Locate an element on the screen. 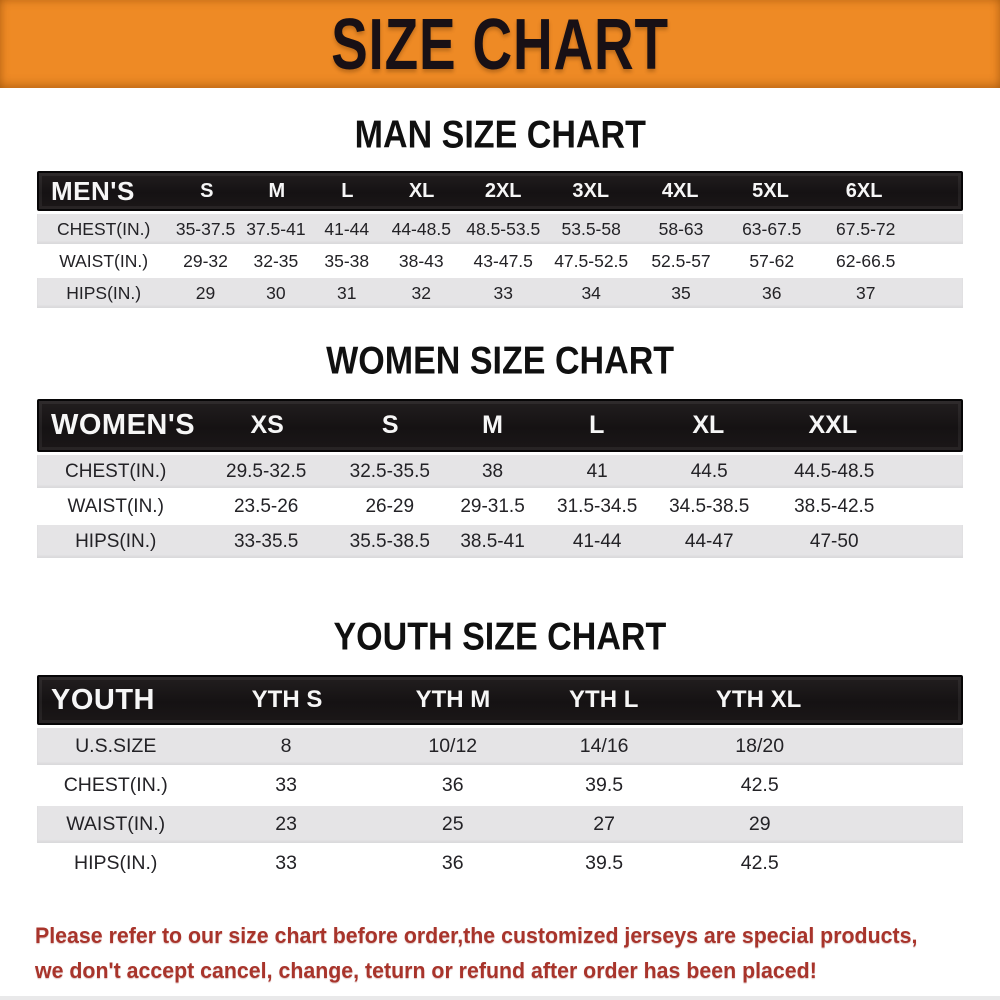 The height and width of the screenshot is (1000, 1000). size-cell: 10/12 is located at coordinates (453, 746).